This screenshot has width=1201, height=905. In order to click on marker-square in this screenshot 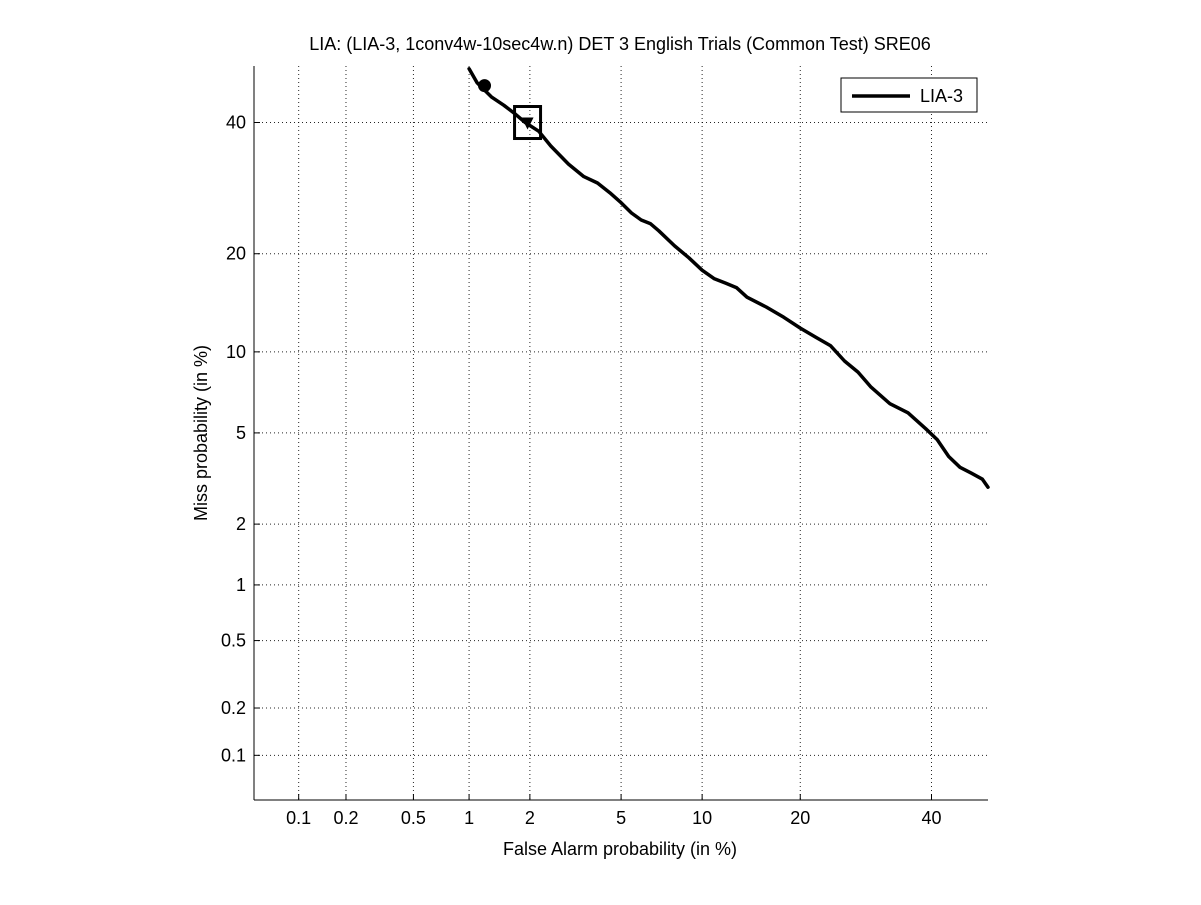, I will do `click(528, 123)`.